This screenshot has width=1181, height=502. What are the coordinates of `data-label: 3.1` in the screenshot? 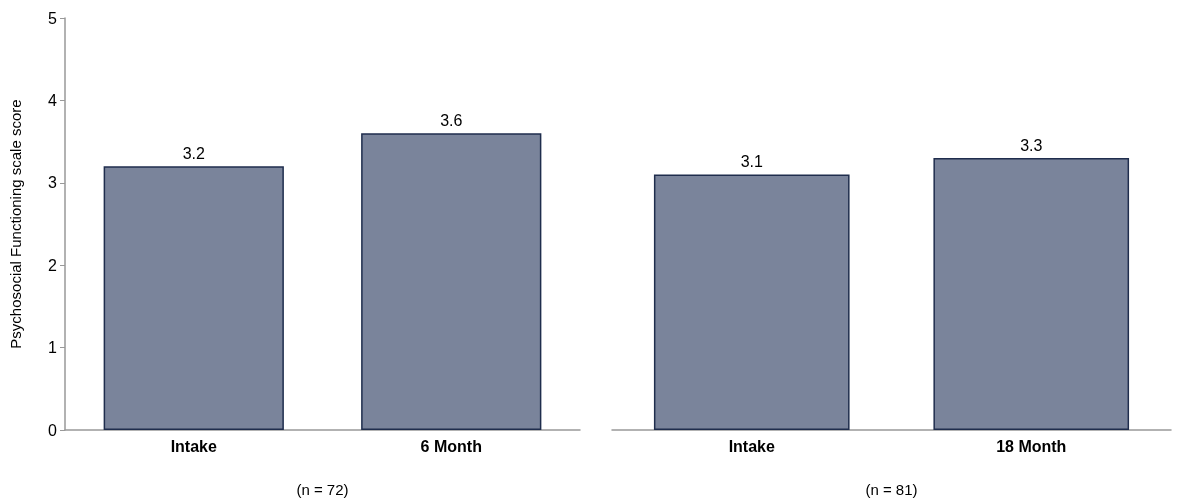 It's located at (751, 162).